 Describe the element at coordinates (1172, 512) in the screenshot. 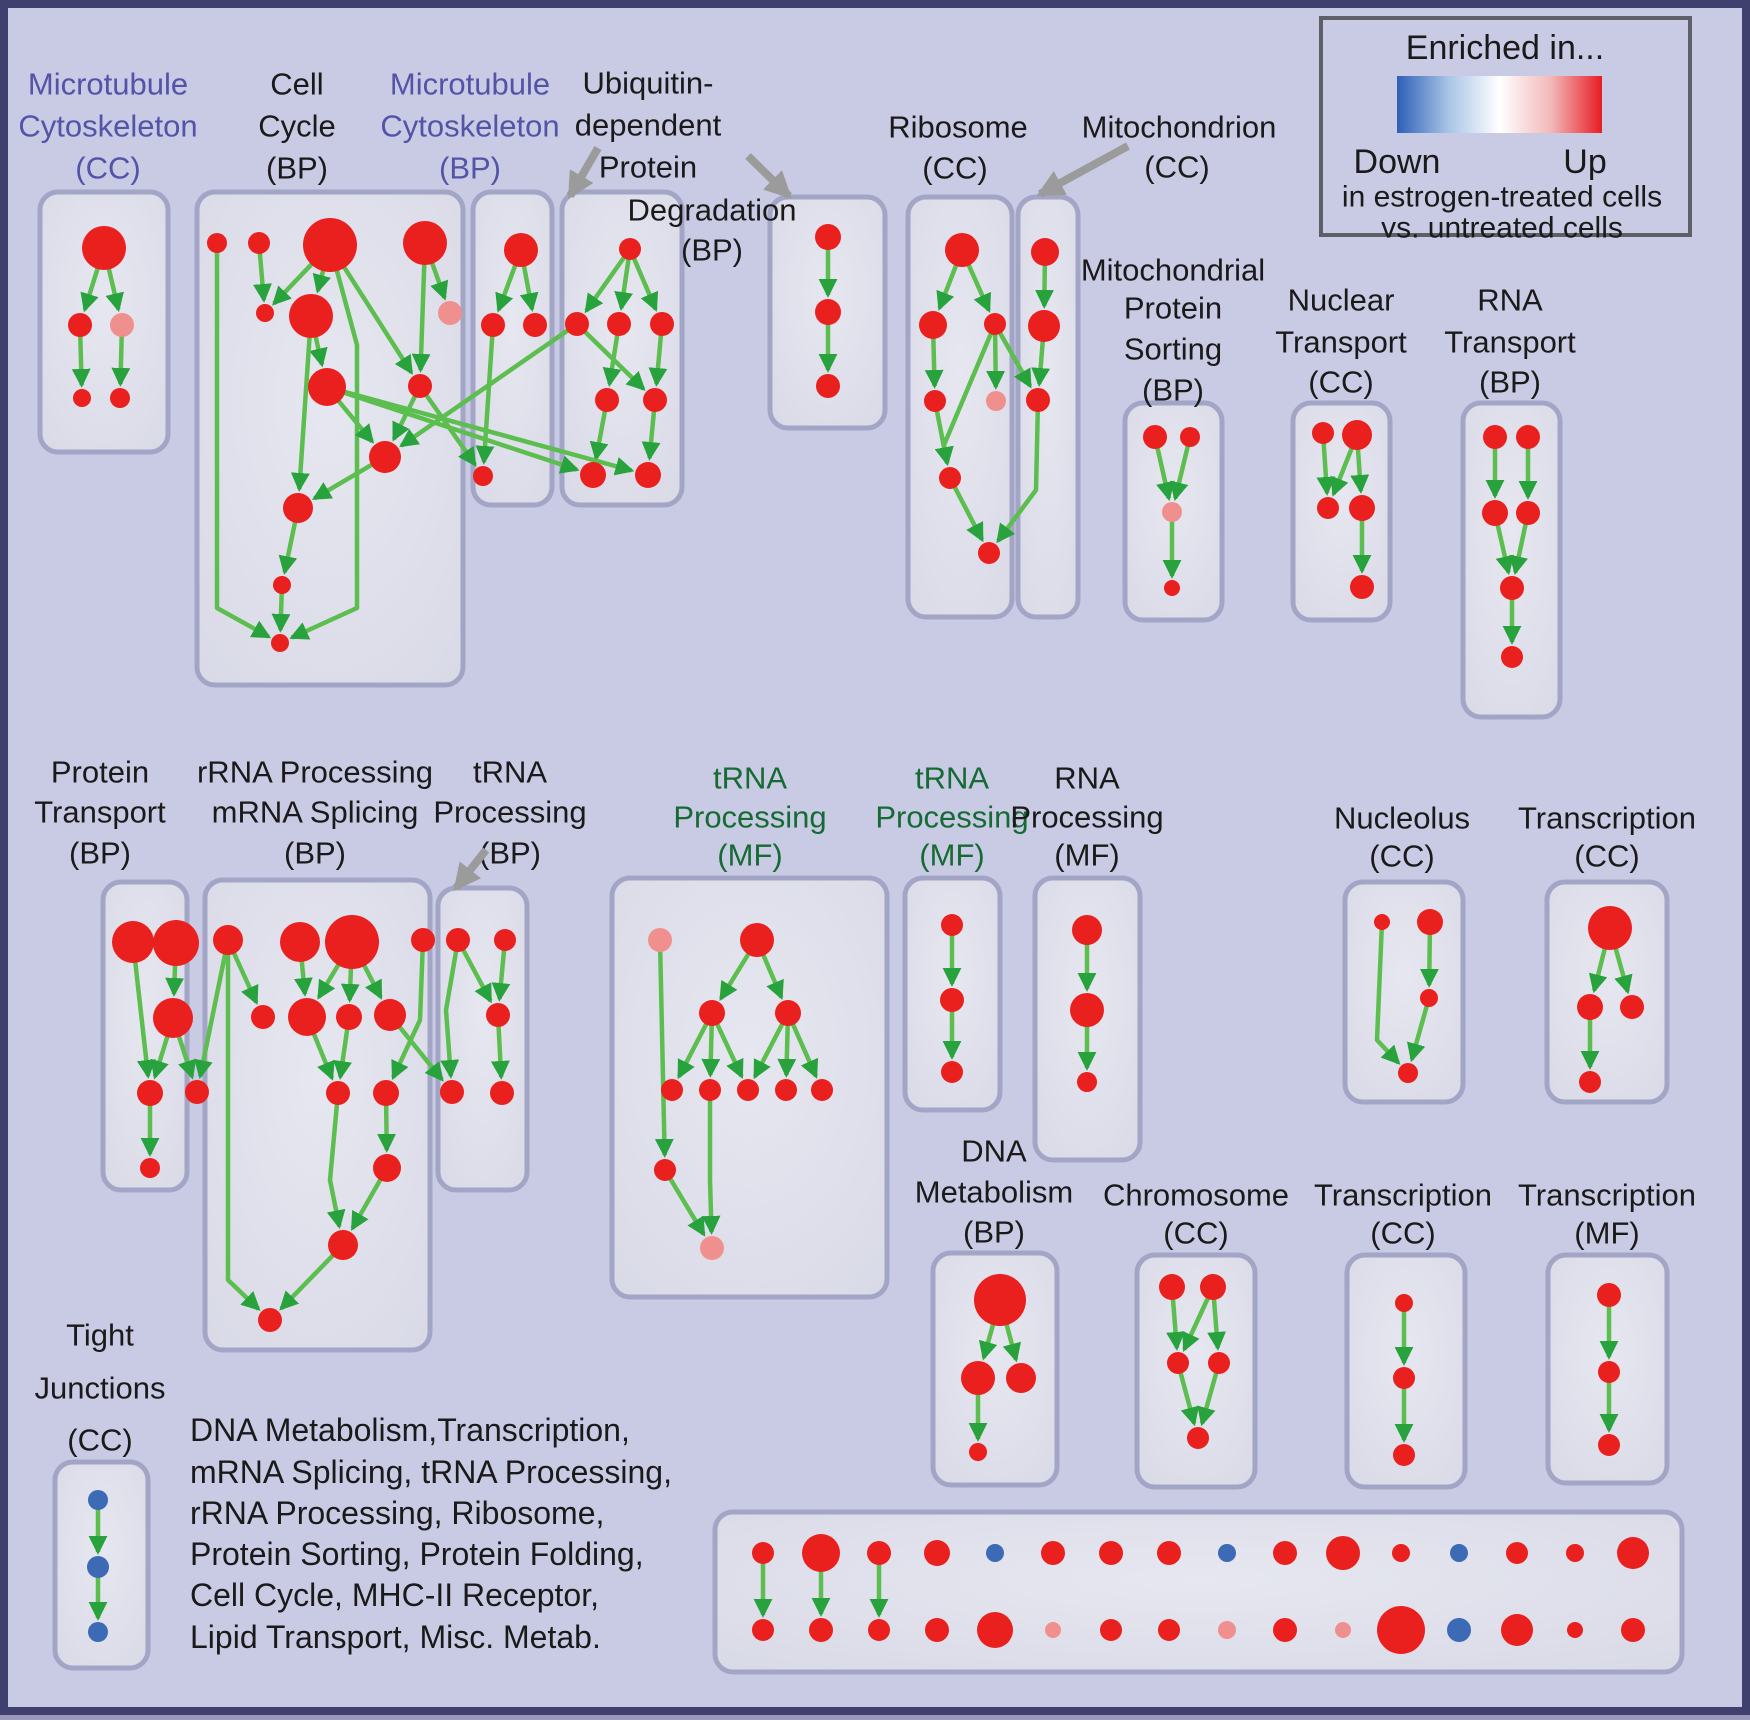

I see `go-node-mp3` at that location.